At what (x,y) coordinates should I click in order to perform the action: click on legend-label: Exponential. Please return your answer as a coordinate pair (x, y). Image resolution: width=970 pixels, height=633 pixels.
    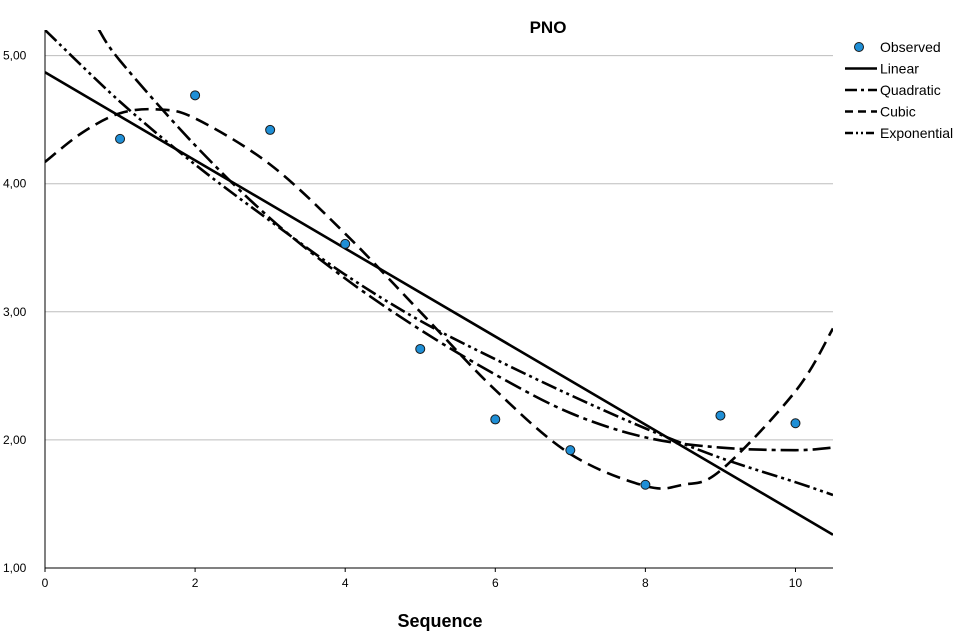
    Looking at the image, I should click on (916, 133).